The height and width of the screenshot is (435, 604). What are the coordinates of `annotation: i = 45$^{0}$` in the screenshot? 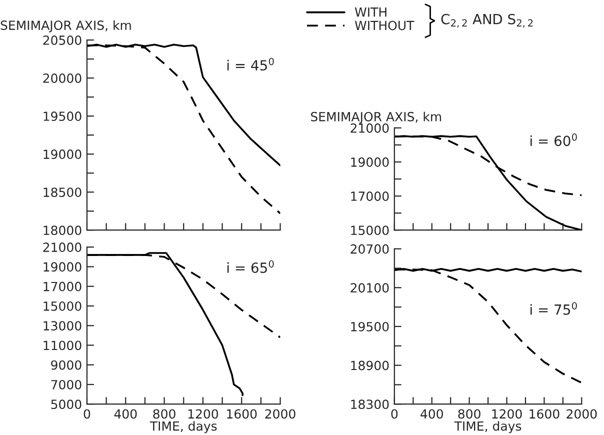 It's located at (250, 64).